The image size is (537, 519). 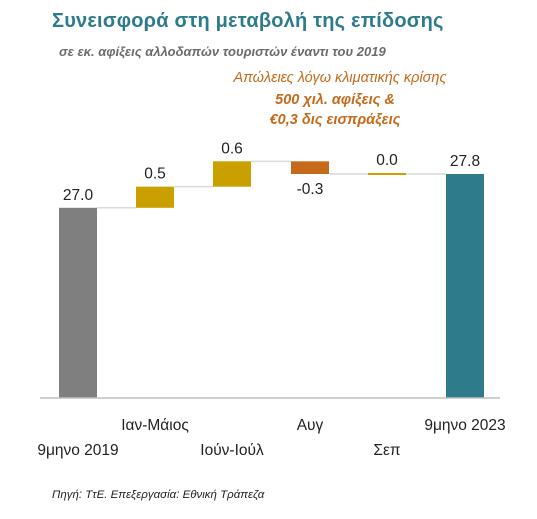 What do you see at coordinates (387, 160) in the screenshot?
I see `value-label-5: 0.0` at bounding box center [387, 160].